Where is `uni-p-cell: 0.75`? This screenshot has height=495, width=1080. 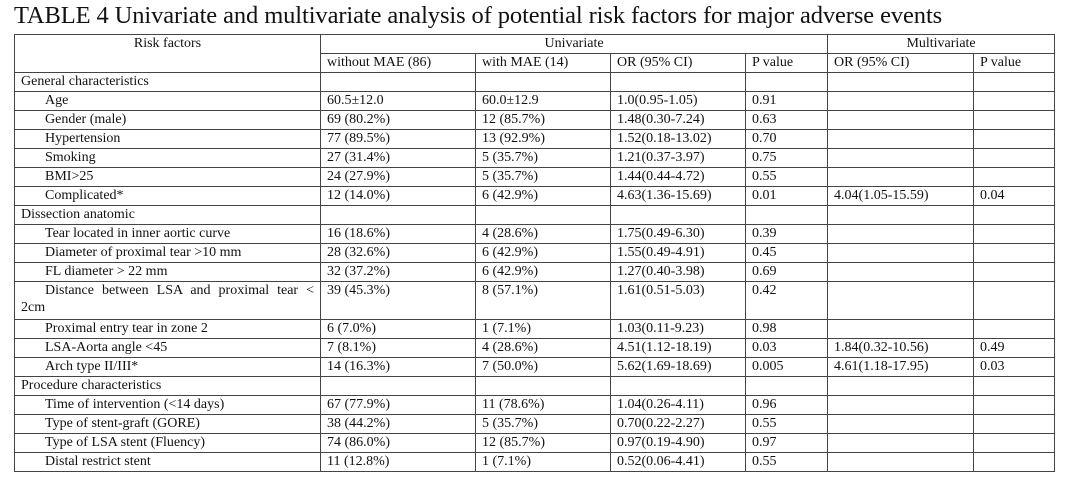
uni-p-cell: 0.75 is located at coordinates (786, 158).